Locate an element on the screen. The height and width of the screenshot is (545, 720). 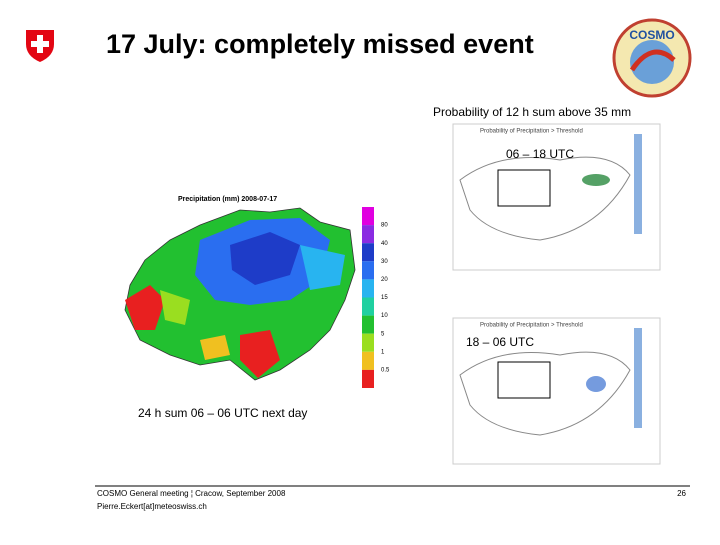
page-number: 26 is located at coordinates (681, 493).